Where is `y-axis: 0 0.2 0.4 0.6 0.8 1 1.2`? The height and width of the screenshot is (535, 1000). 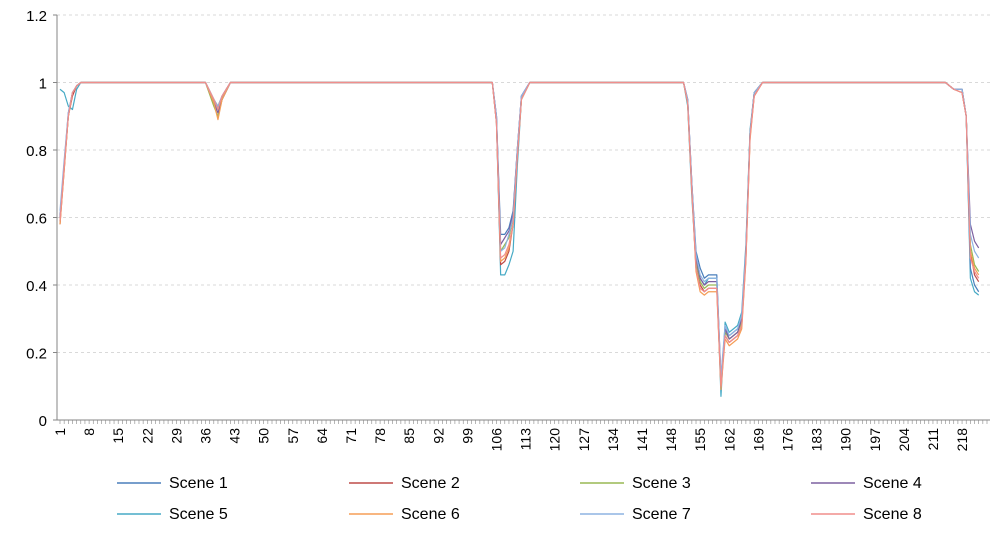
y-axis: 0 0.2 0.4 0.6 0.8 1 1.2 is located at coordinates (42, 219).